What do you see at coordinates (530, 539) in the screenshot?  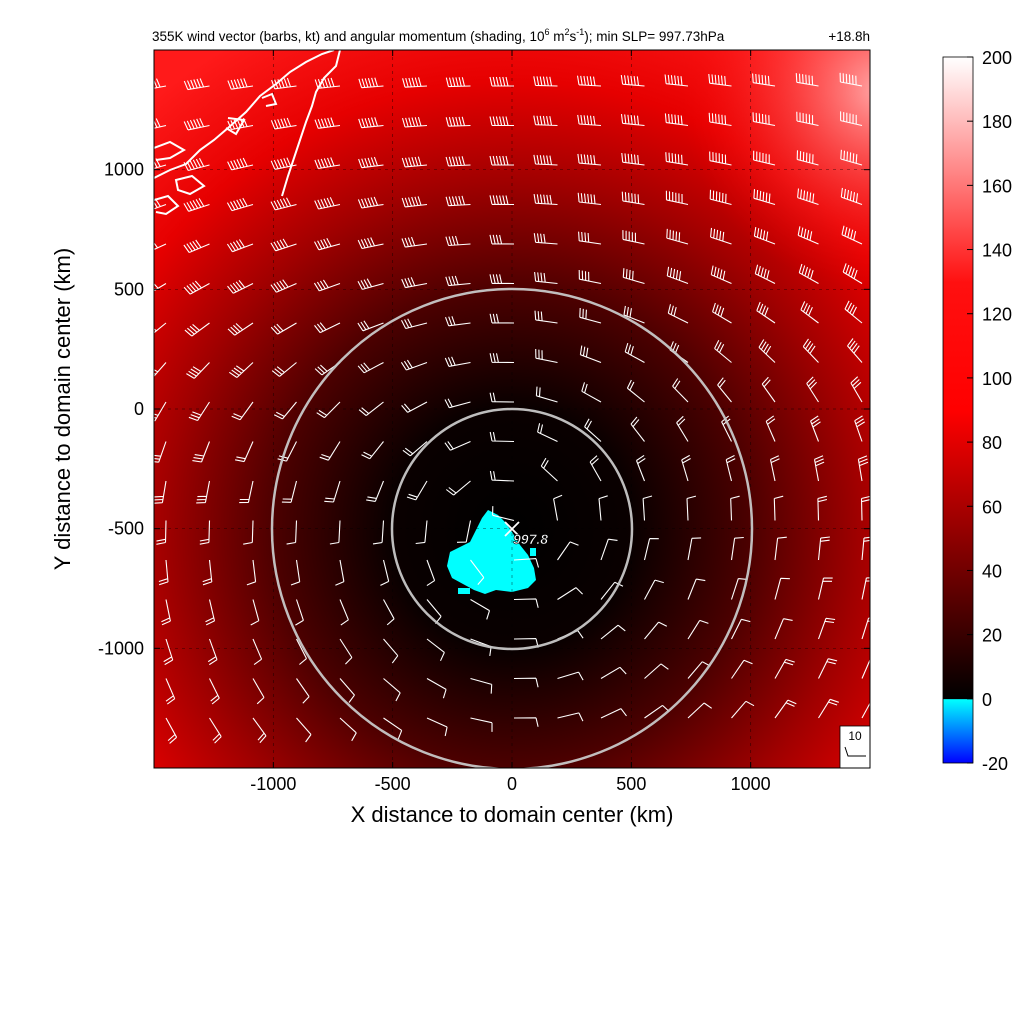 I see `min-slp-label: 997.8` at bounding box center [530, 539].